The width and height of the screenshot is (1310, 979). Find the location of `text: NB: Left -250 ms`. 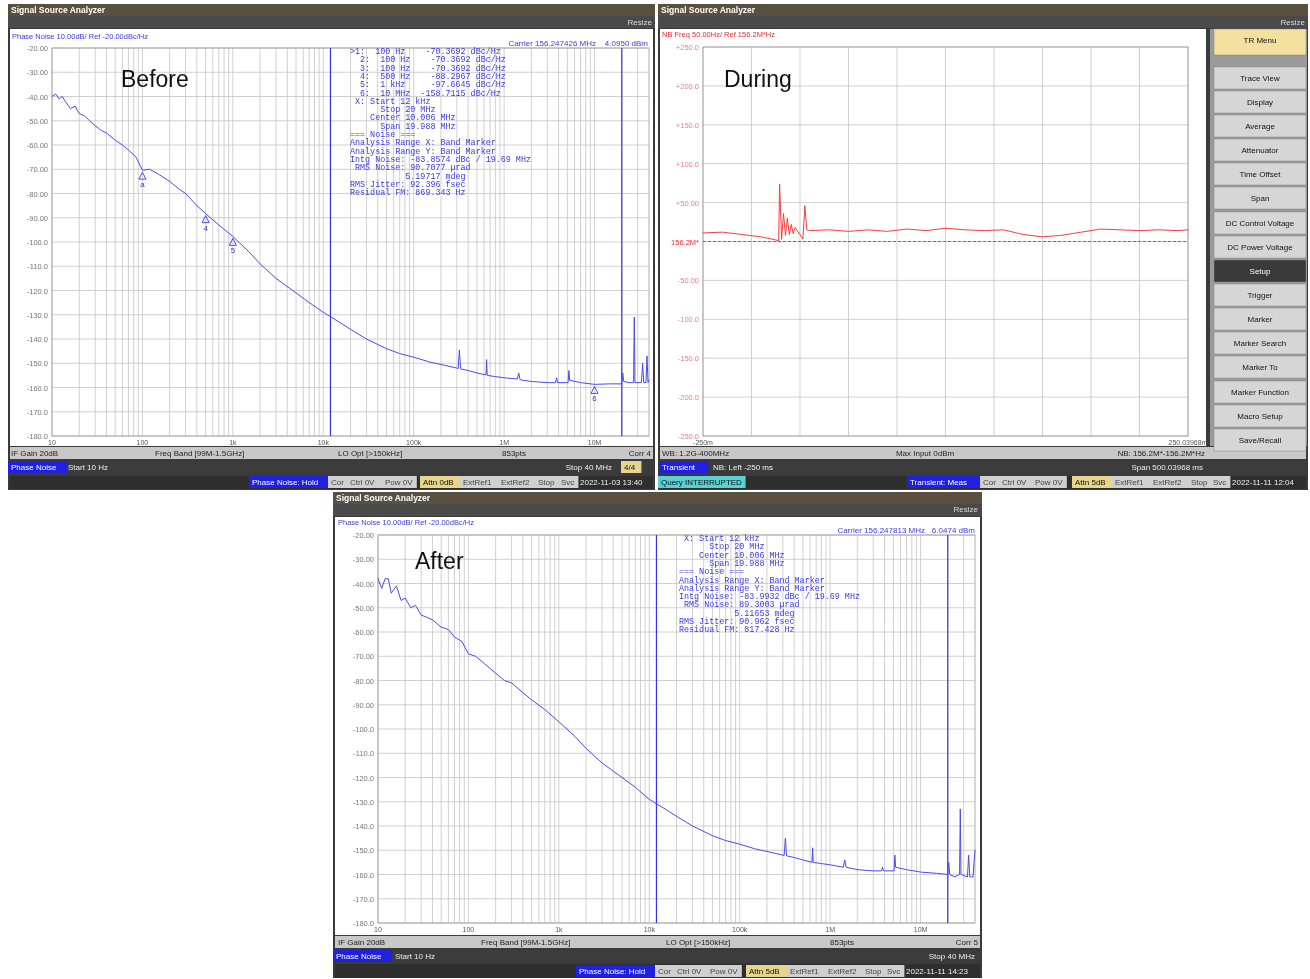

text: NB: Left -250 ms is located at coordinates (743, 467).